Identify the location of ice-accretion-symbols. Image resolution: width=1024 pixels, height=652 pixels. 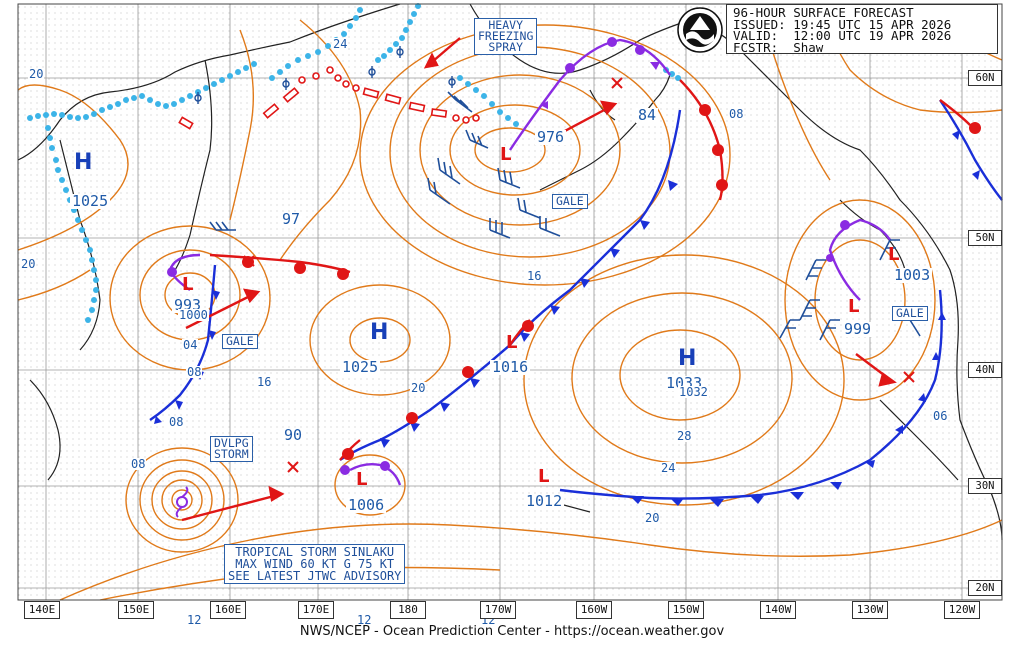
(325, 75).